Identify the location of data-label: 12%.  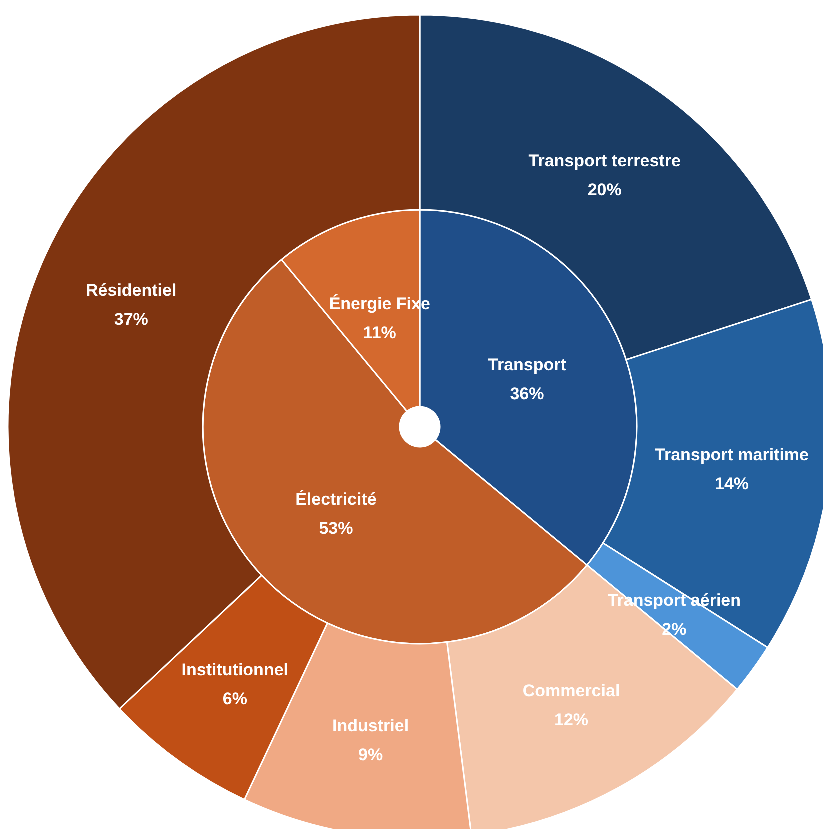
(571, 720).